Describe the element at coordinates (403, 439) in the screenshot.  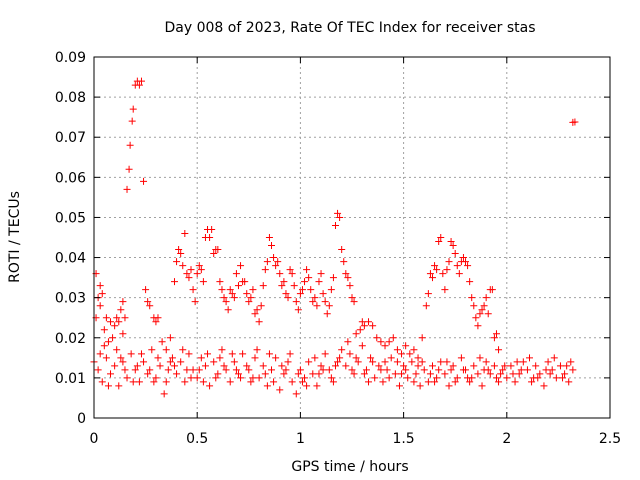
I see `x-tick-label: 1.5` at that location.